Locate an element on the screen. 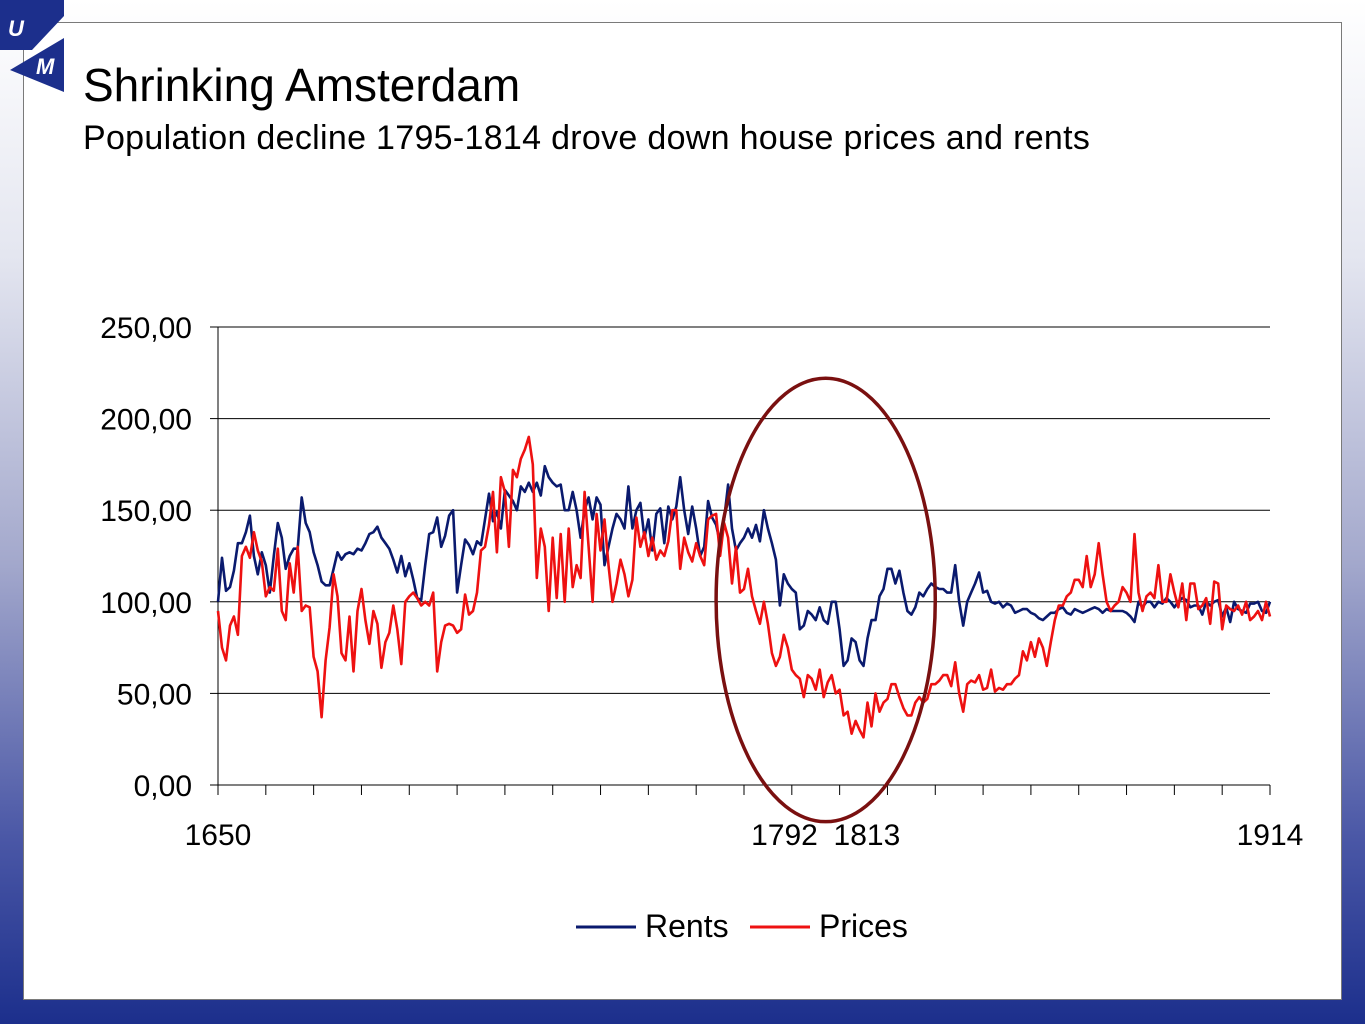 The image size is (1365, 1024). legend: Rents Prices is located at coordinates (742, 926).